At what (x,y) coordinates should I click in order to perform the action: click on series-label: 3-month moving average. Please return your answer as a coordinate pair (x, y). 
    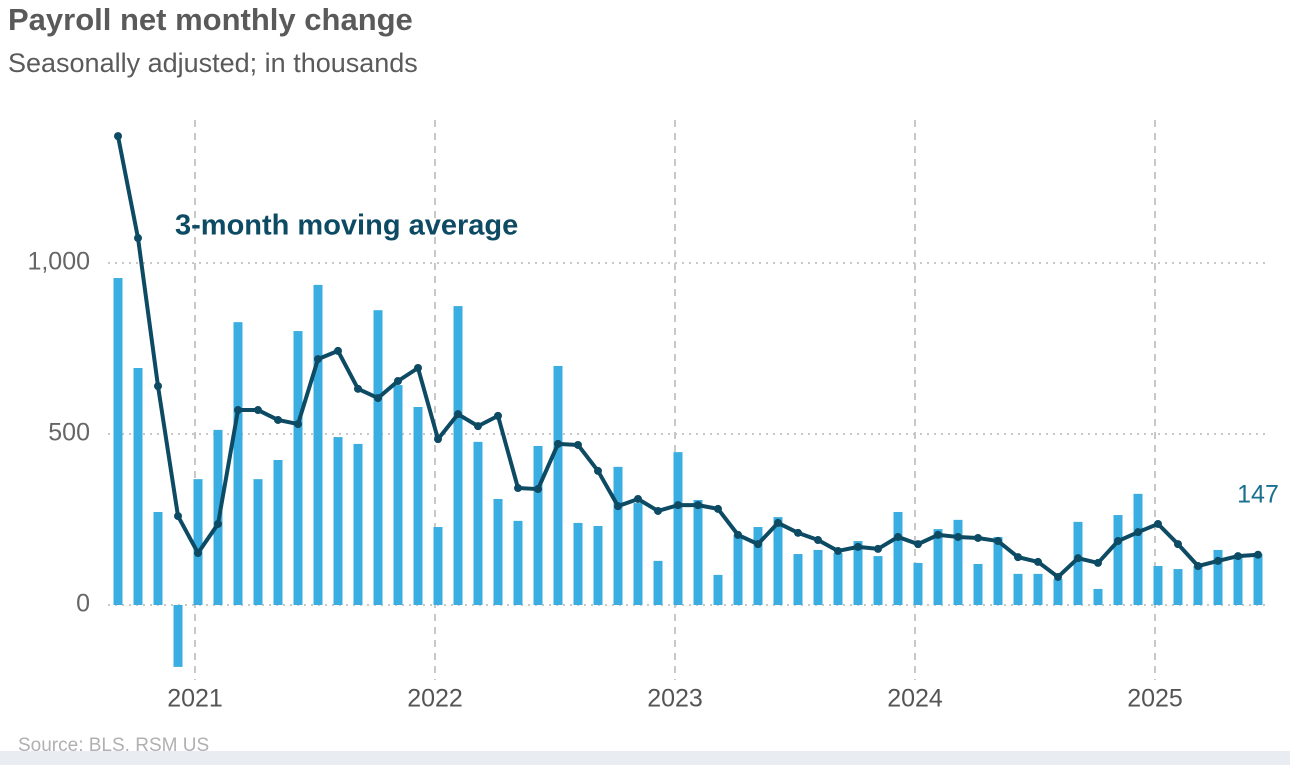
    Looking at the image, I should click on (346, 226).